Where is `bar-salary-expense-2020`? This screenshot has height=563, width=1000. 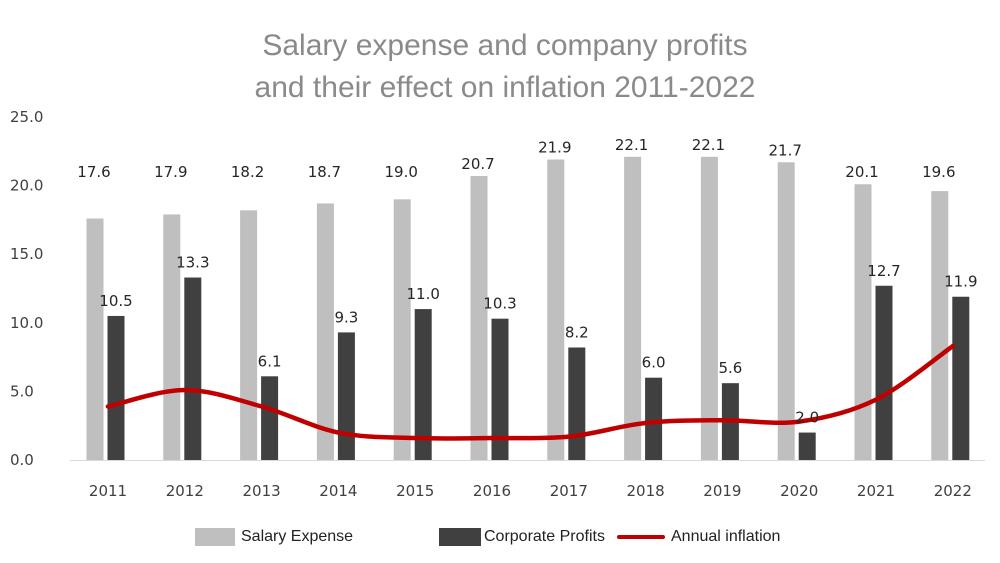
bar-salary-expense-2020 is located at coordinates (786, 311).